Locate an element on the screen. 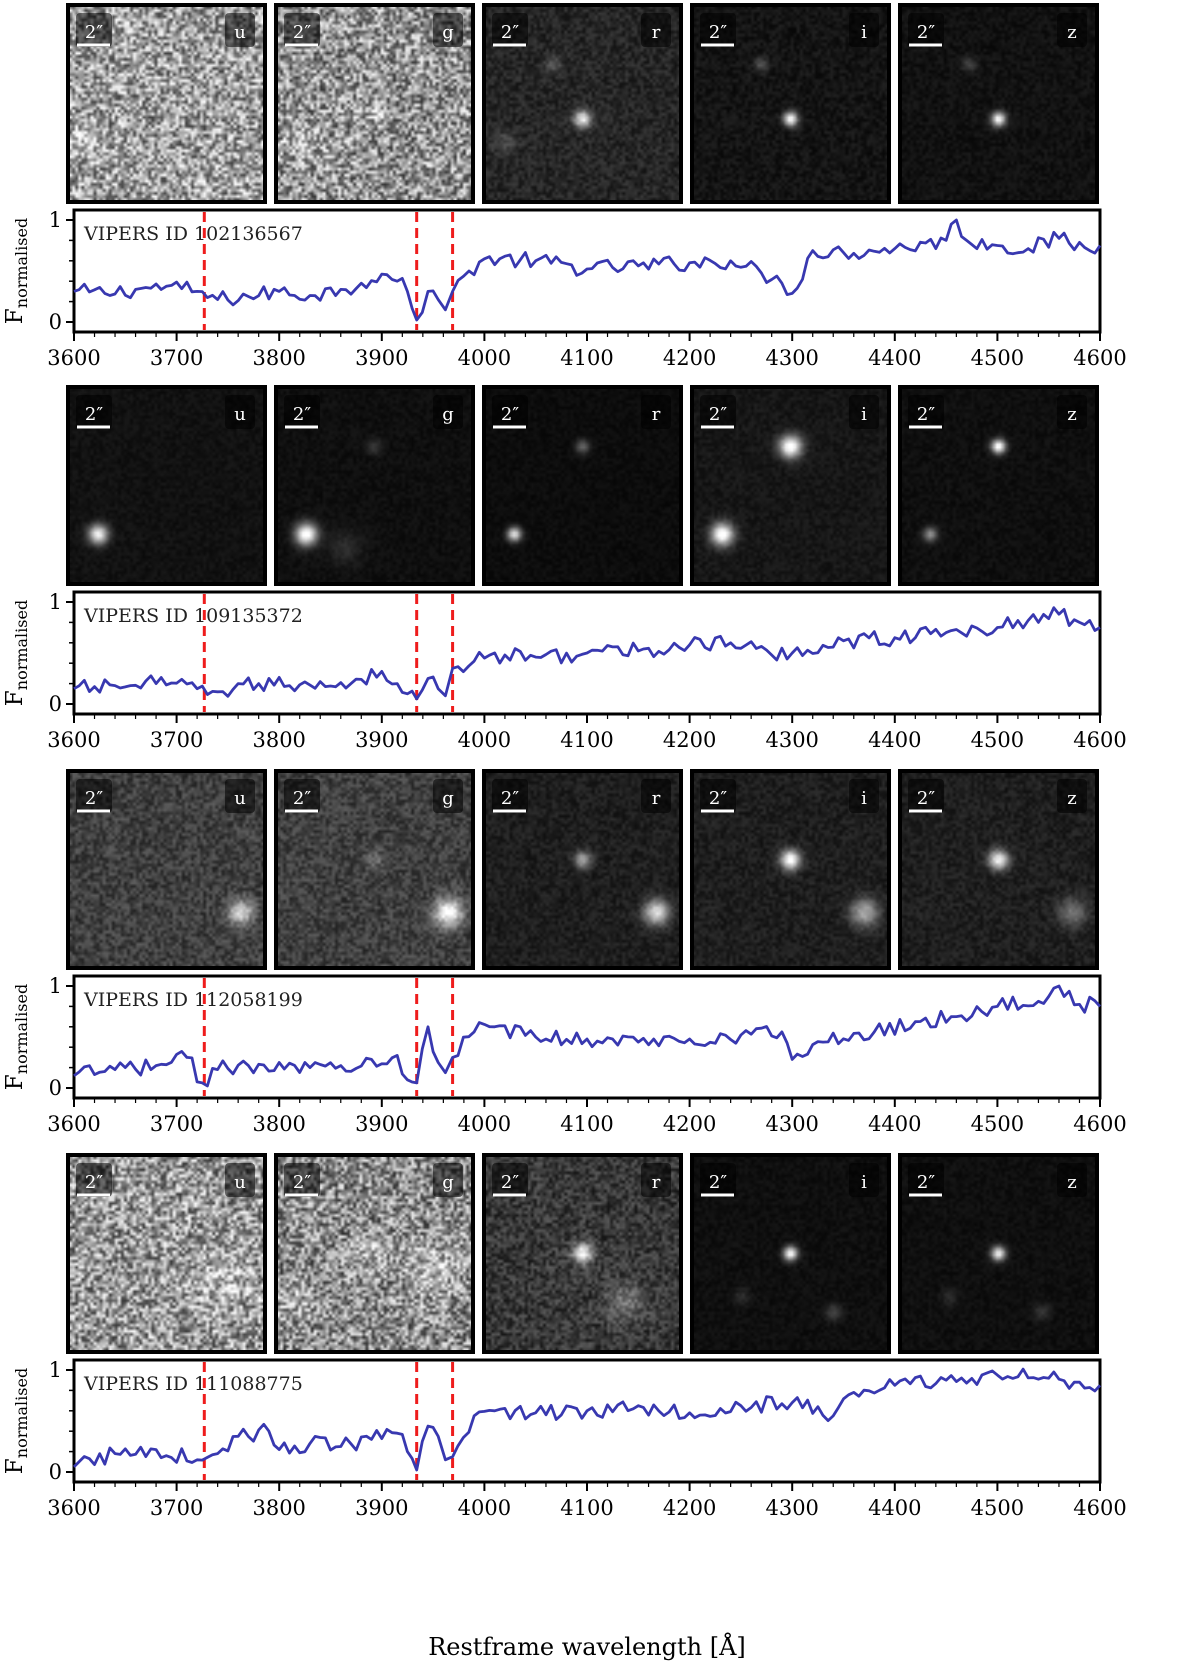  spectrum-title: VIPERS ID 109135372 is located at coordinates (193, 616).